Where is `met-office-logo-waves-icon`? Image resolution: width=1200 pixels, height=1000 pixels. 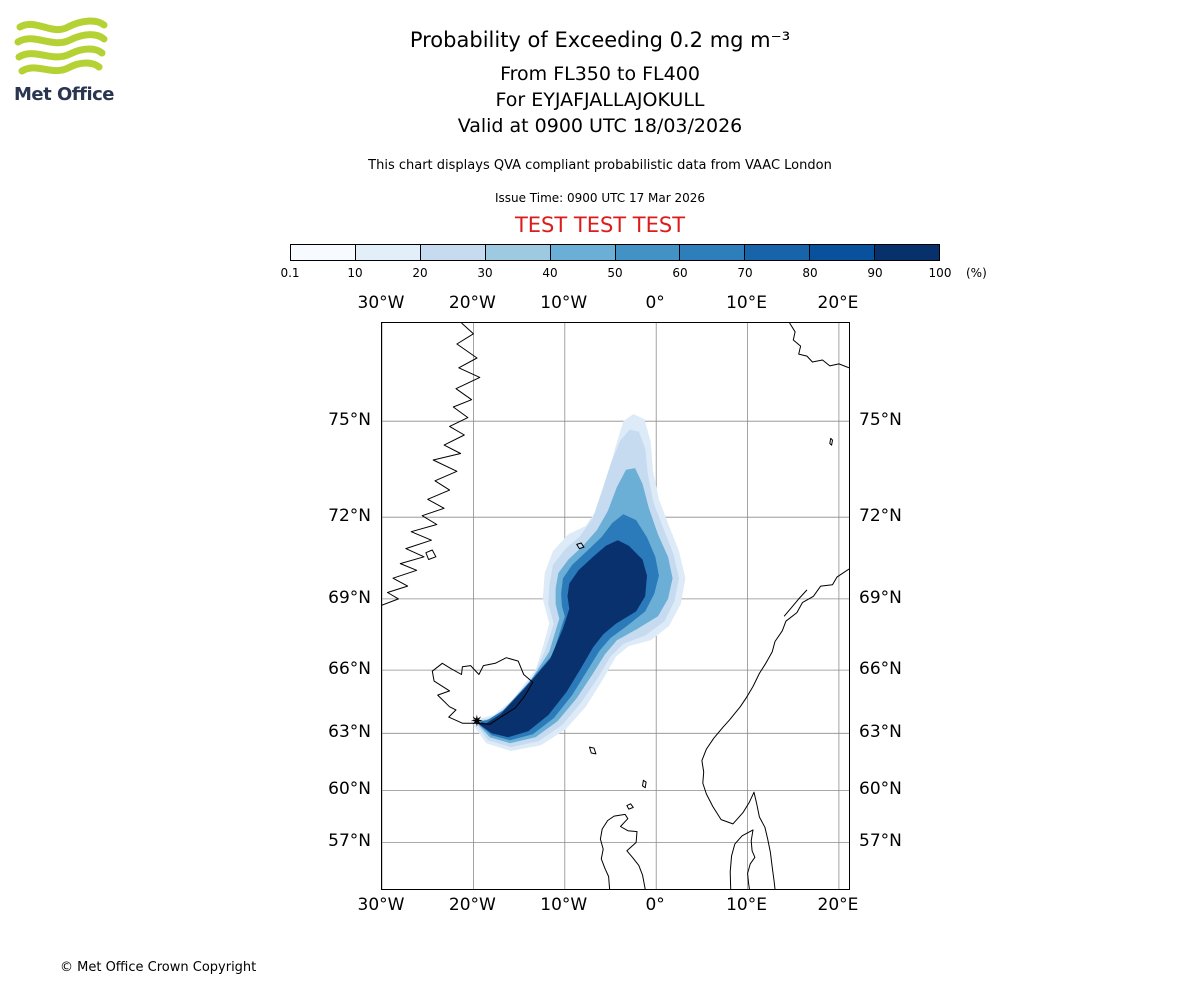 met-office-logo-waves-icon is located at coordinates (61, 46).